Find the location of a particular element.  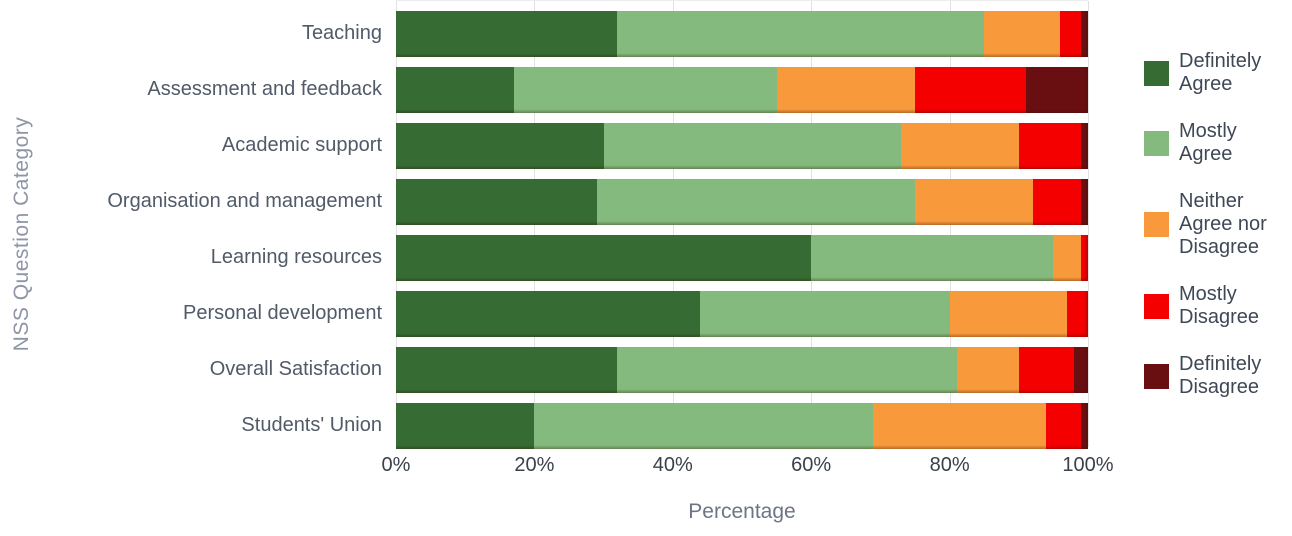

legend-swatch-mostly-agree is located at coordinates (1156, 143).